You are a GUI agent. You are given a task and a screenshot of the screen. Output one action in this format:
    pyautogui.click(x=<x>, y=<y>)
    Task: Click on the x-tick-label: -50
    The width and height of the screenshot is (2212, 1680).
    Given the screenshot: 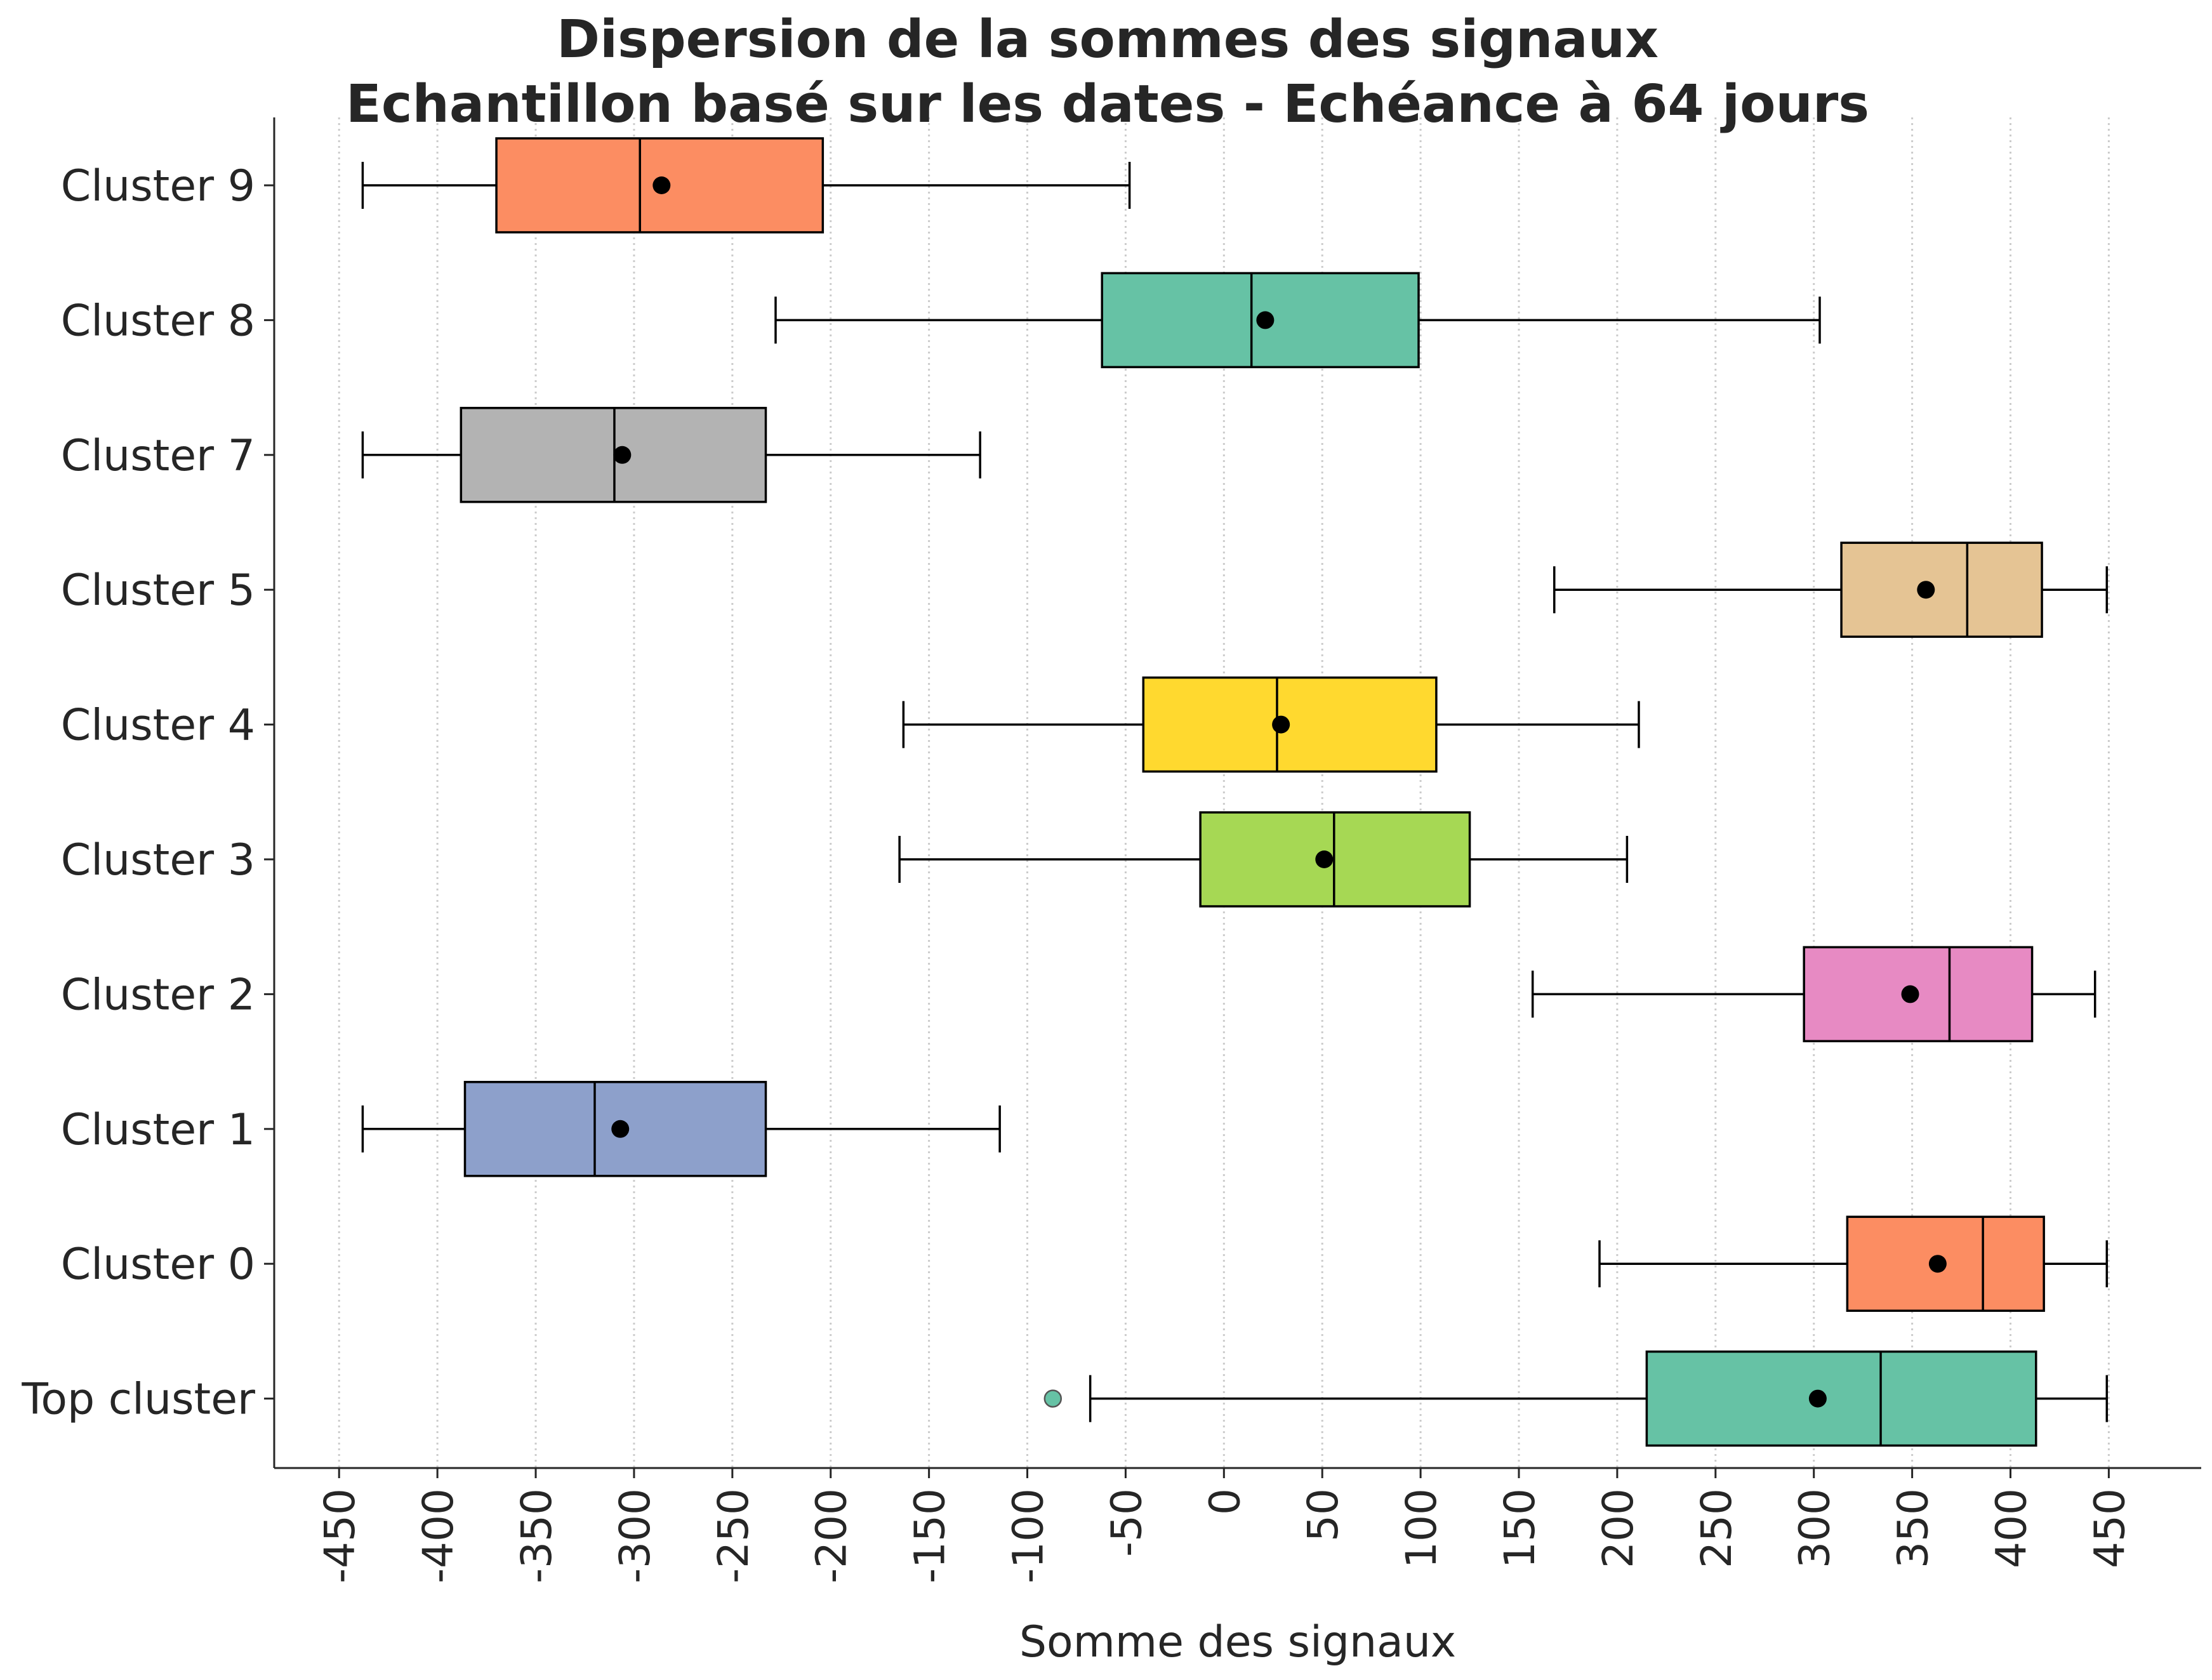 What is the action you would take?
    pyautogui.click(x=1126, y=1523)
    